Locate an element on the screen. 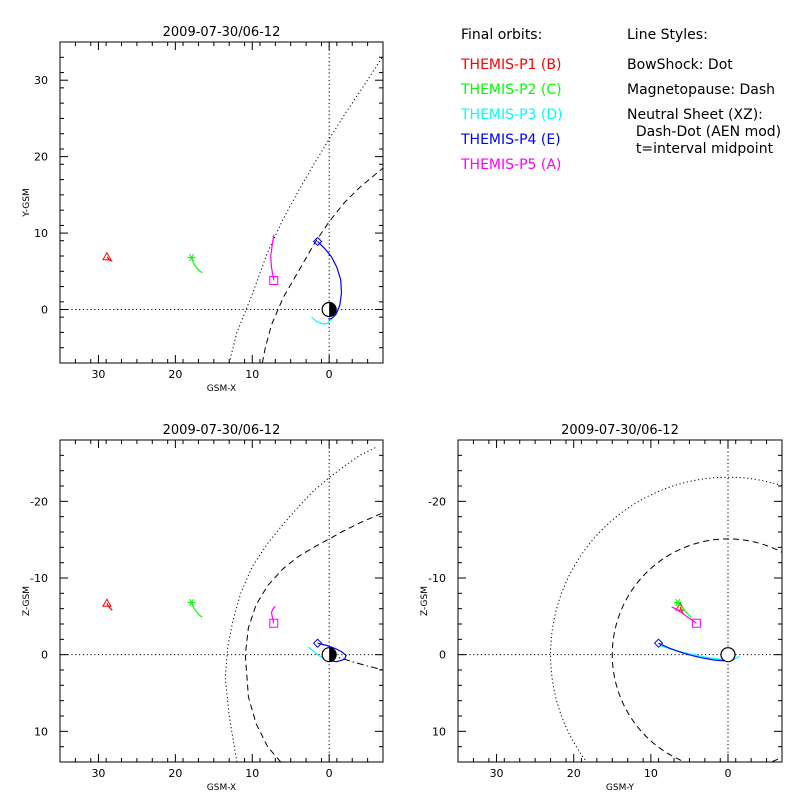 This screenshot has height=800, width=800. line-style-dash-dot: Dash-Dot (AEN mod) is located at coordinates (704, 132).